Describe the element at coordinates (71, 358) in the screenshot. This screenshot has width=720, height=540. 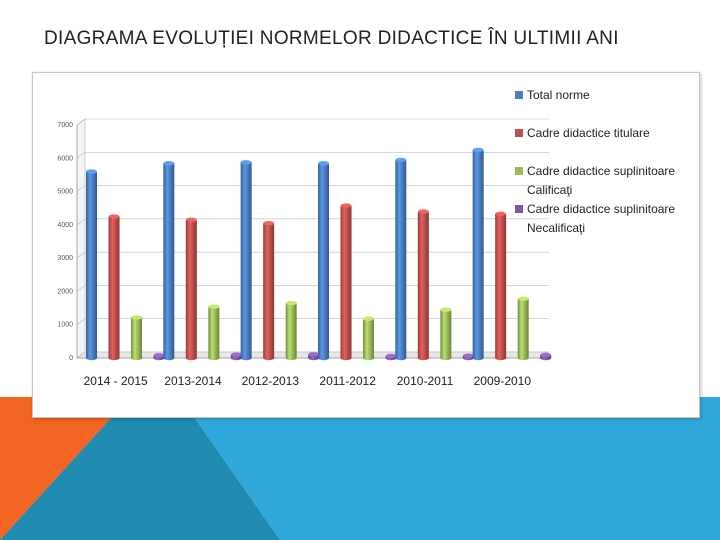
I see `y-tick-label: 0` at that location.